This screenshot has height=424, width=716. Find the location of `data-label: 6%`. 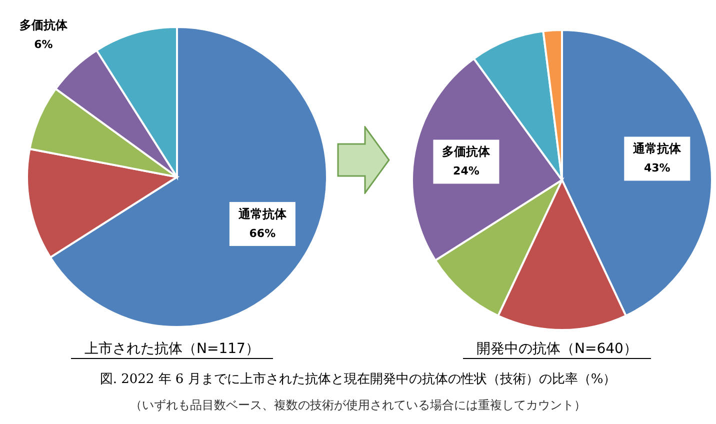

data-label: 6% is located at coordinates (43, 44).